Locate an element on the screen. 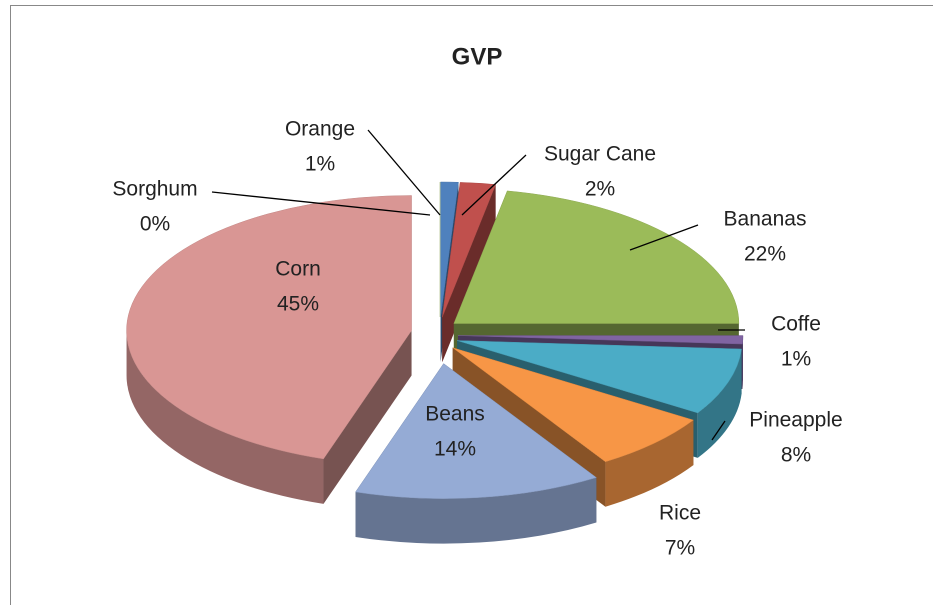 Image resolution: width=933 pixels, height=605 pixels. category-label: Sugar Cane is located at coordinates (600, 154).